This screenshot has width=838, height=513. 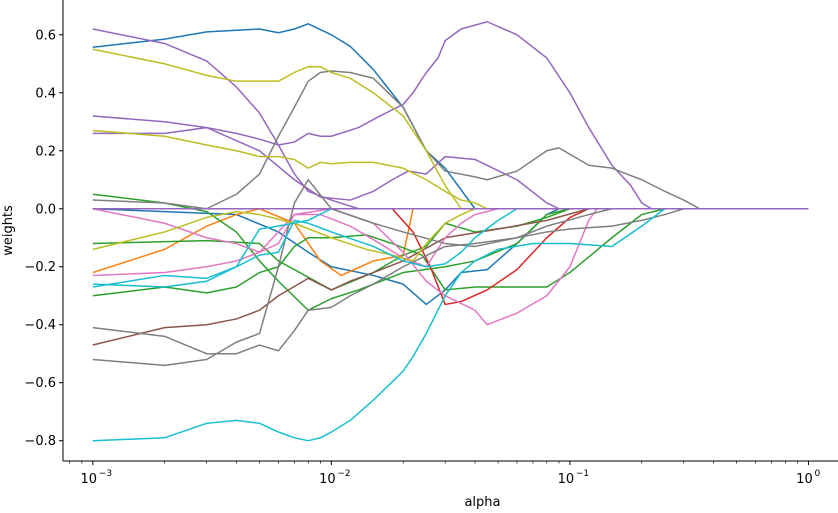 I want to click on x-minor-ticks, so click(x=433, y=462).